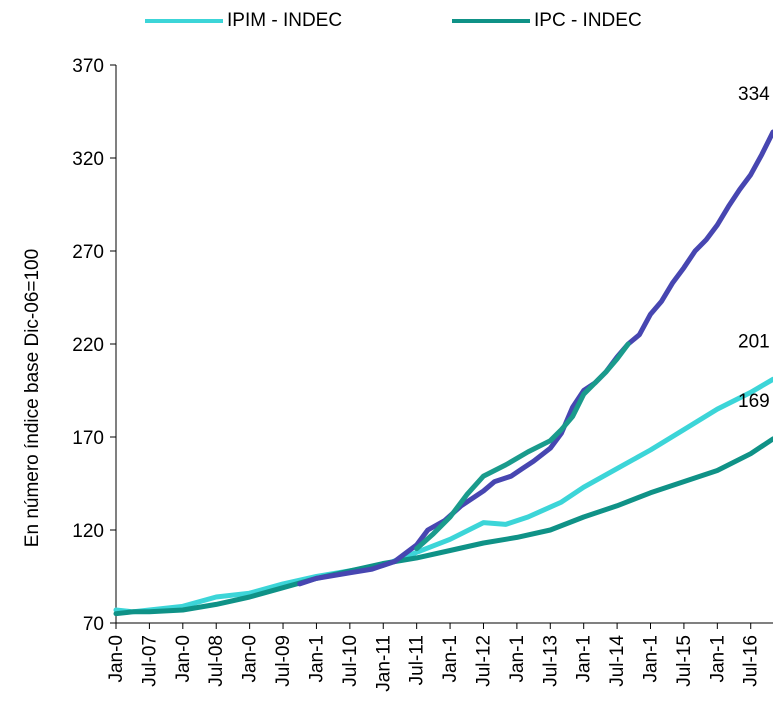 This screenshot has height=706, width=773. I want to click on legend-item-ipc: IPC - INDEC, so click(547, 21).